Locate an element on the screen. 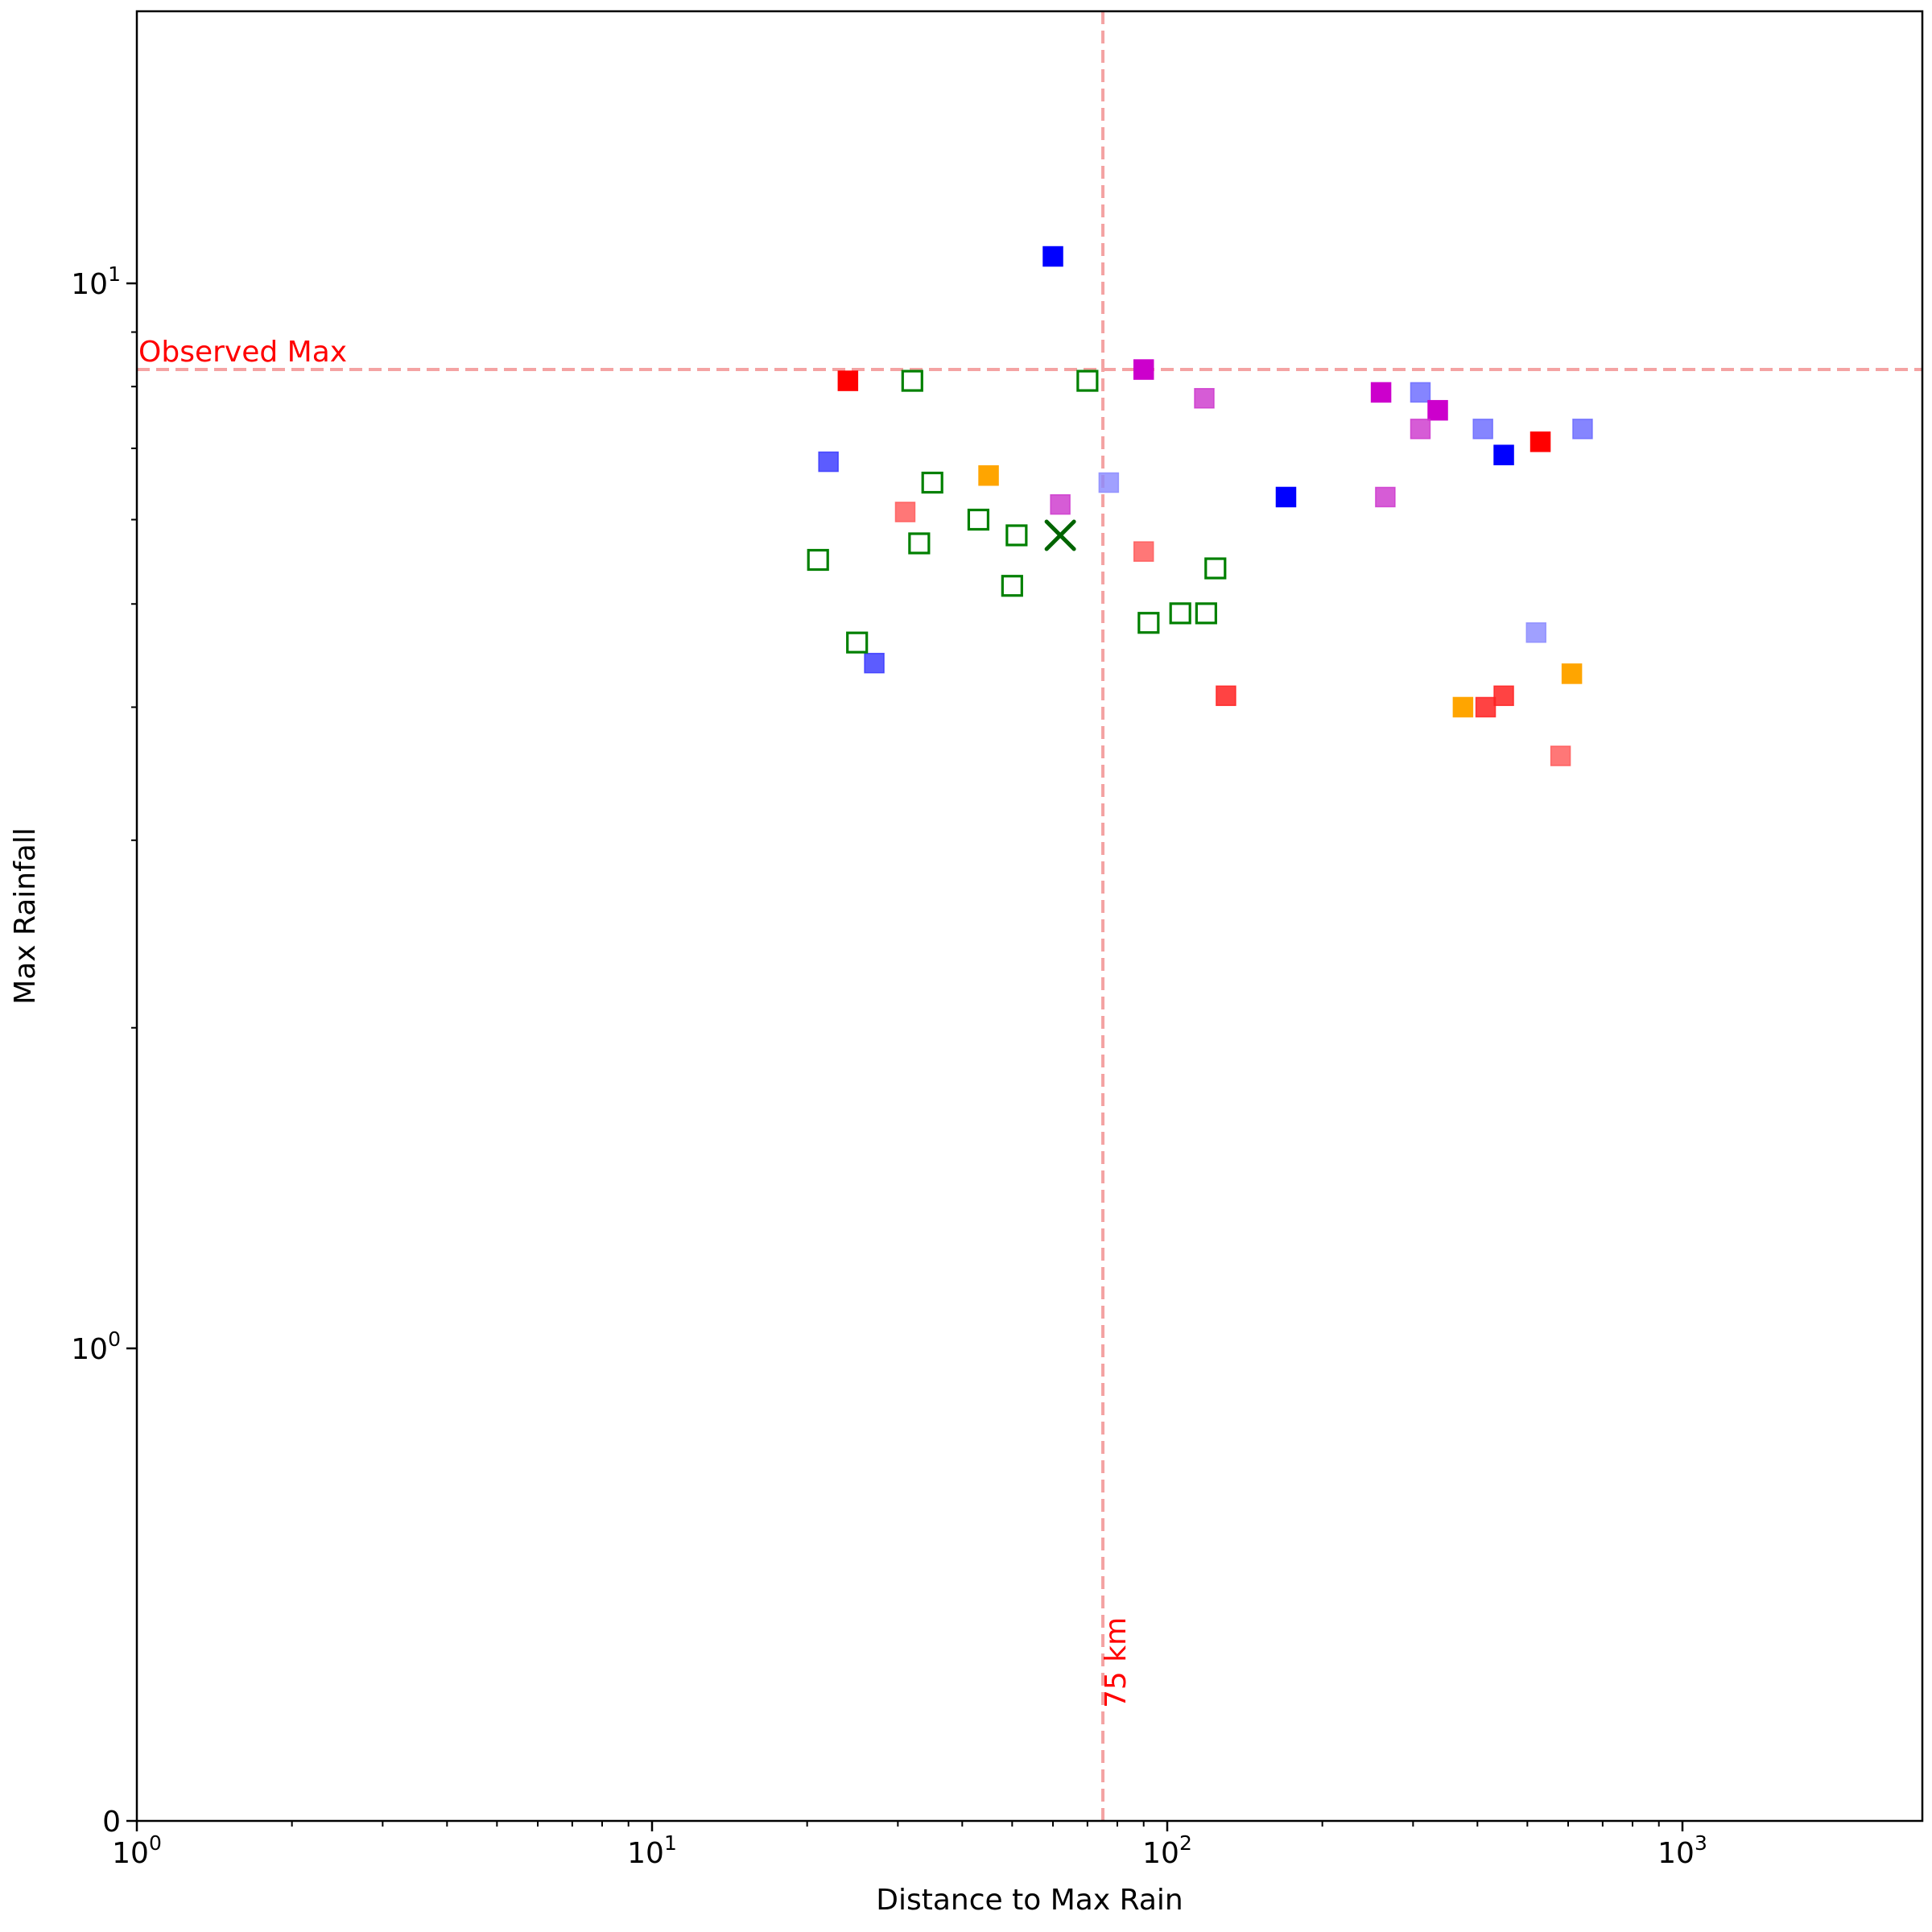  y-tick-label: 10⁰ is located at coordinates (96, 1346).